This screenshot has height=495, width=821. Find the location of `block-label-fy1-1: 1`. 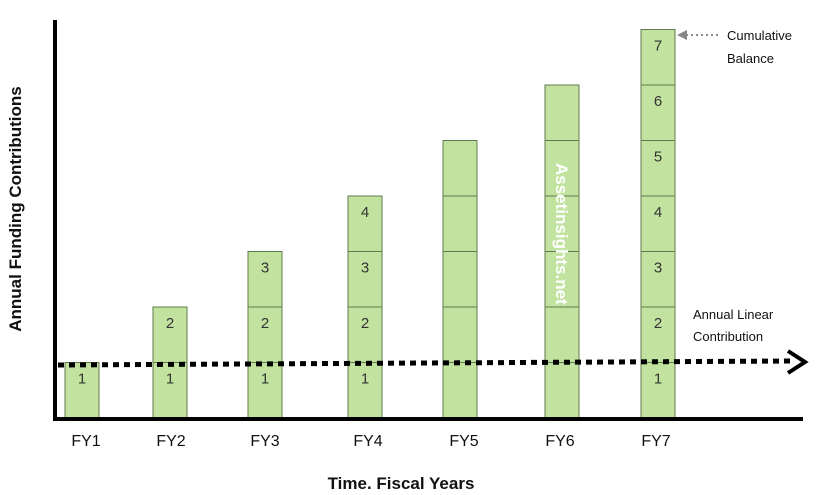

block-label-fy1-1: 1 is located at coordinates (82, 379).